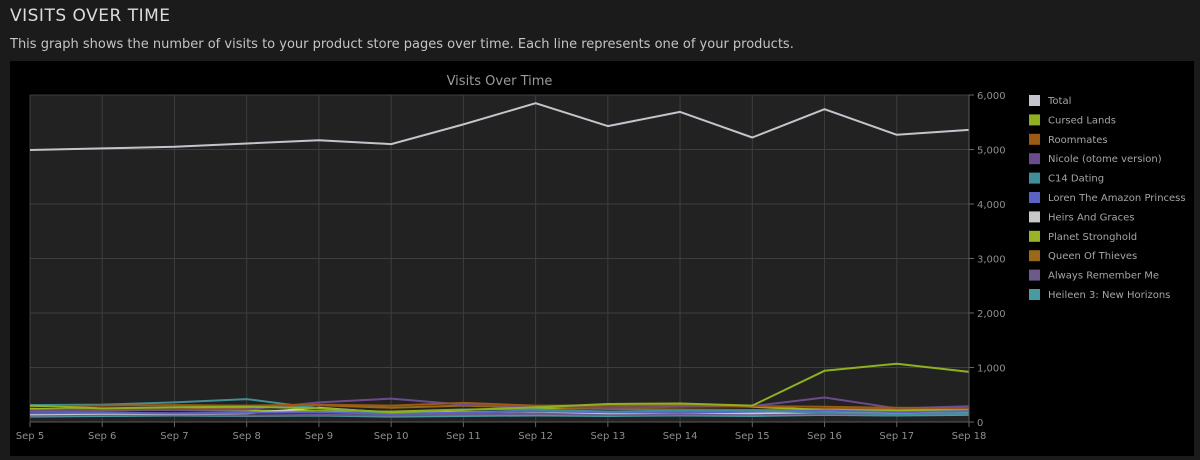 This screenshot has width=1200, height=460. I want to click on legend-label: Heileen 3: New Horizons, so click(1109, 295).